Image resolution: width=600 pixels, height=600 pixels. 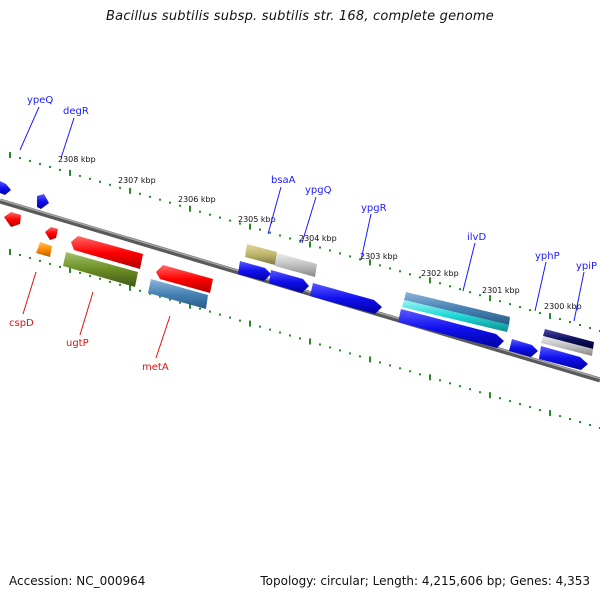 I want to click on ruler-label: 2300 kbp, so click(x=563, y=306).